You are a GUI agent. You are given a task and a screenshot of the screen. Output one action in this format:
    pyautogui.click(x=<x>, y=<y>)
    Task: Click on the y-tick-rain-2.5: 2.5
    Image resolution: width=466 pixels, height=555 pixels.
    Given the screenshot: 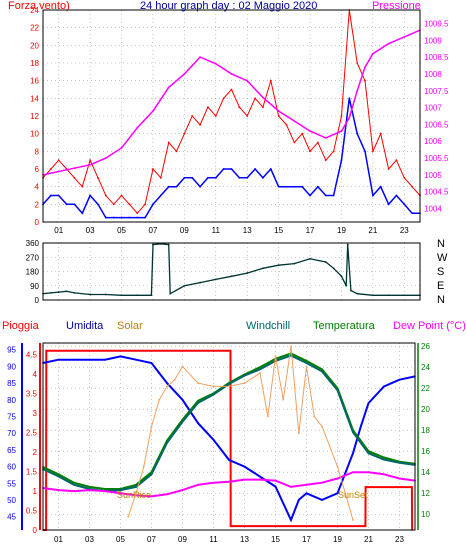 What is the action you would take?
    pyautogui.click(x=32, y=433)
    